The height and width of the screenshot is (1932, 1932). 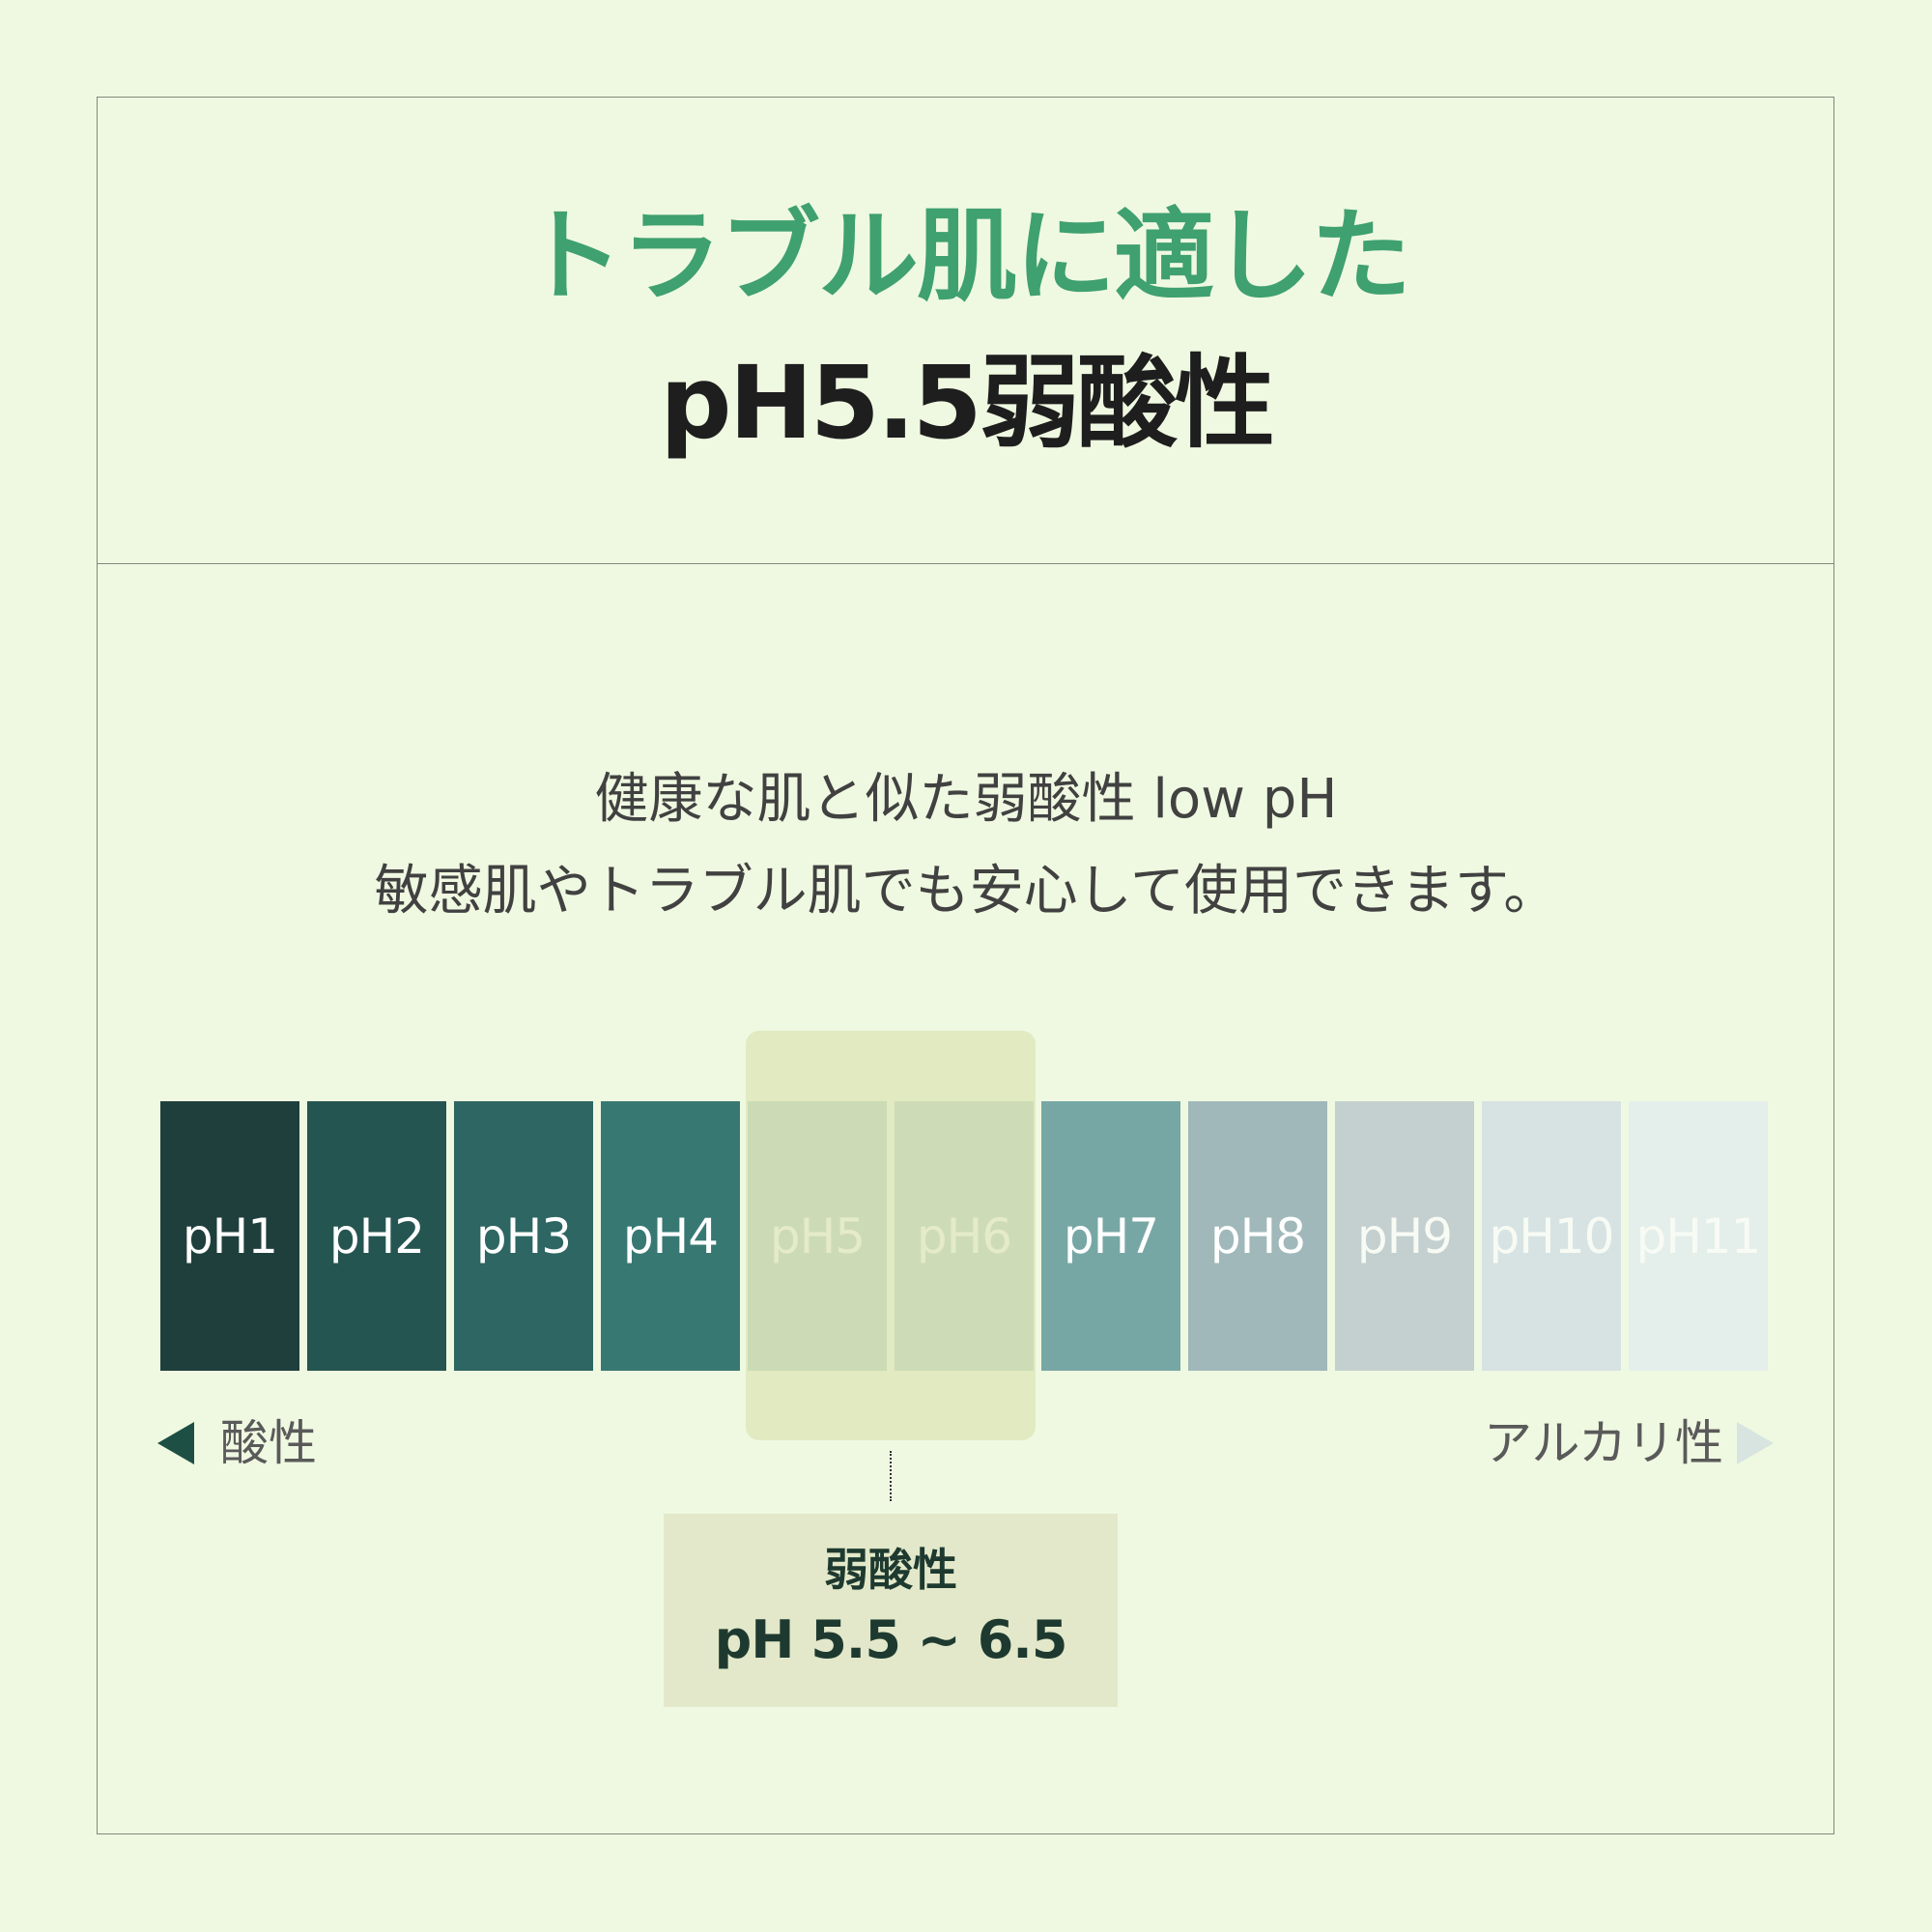 What do you see at coordinates (890, 1570) in the screenshot?
I see `callout-title: 弱酸性` at bounding box center [890, 1570].